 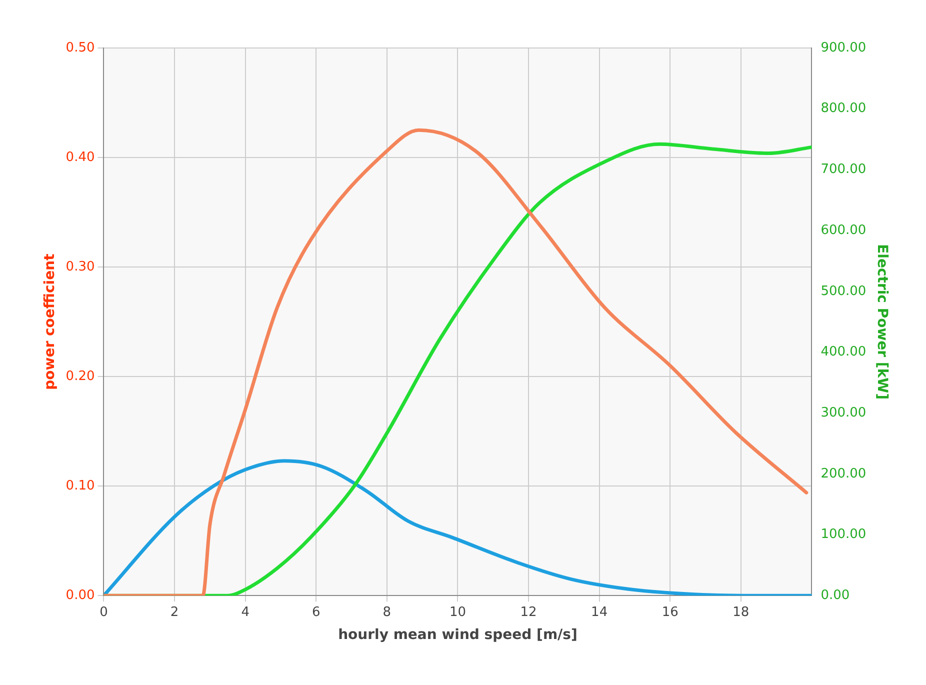 What do you see at coordinates (80, 48) in the screenshot?
I see `y-tick-label: 0.50` at bounding box center [80, 48].